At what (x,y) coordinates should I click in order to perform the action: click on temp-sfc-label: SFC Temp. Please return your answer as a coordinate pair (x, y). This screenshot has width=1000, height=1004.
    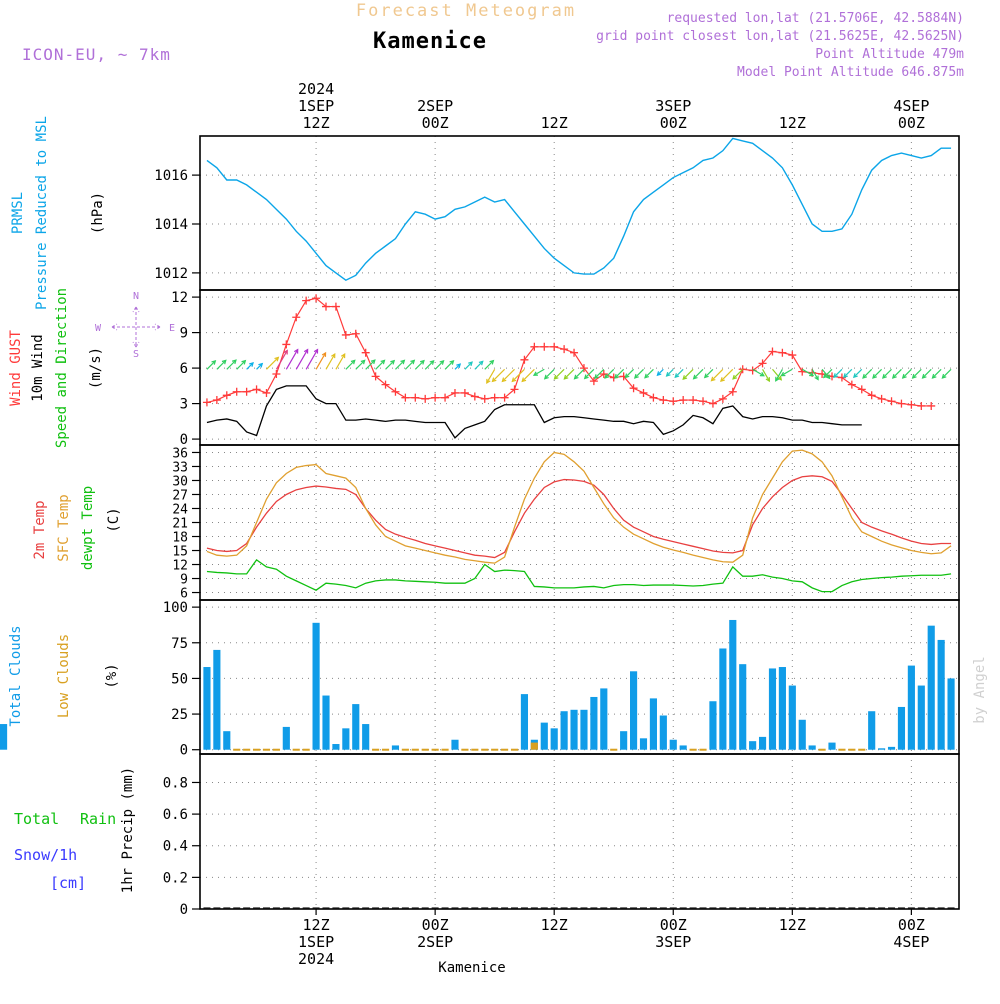
    Looking at the image, I should click on (64, 527).